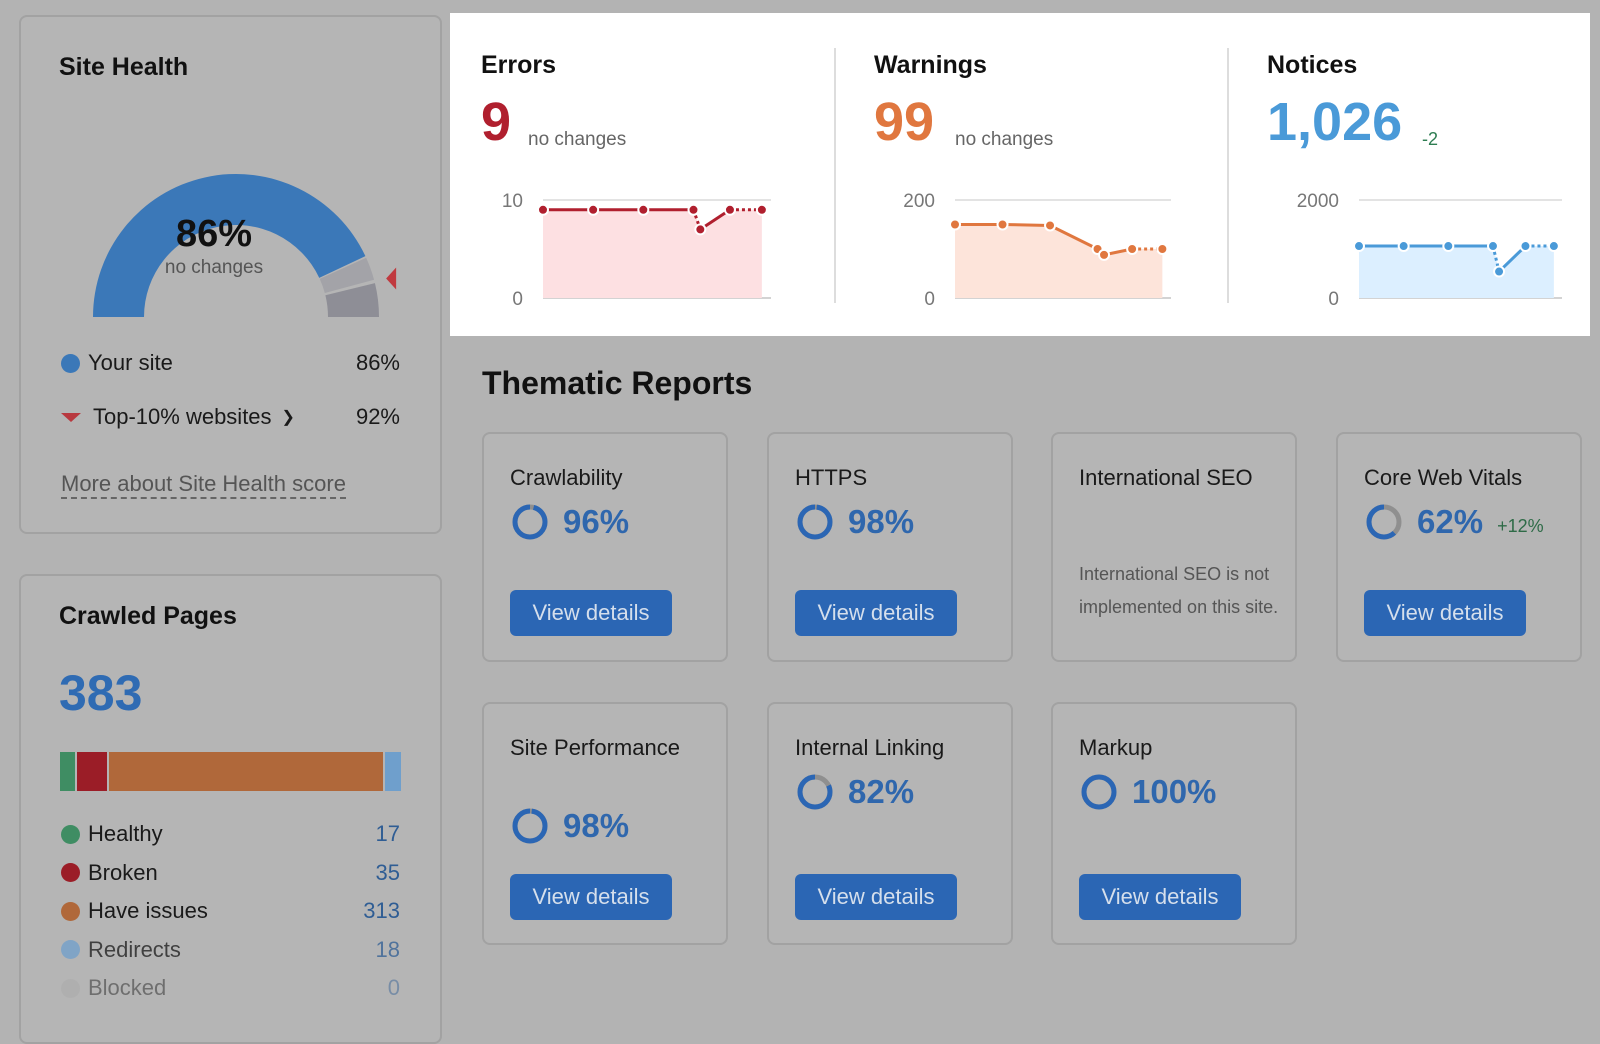  What do you see at coordinates (496, 122) in the screenshot?
I see `issue-count: 9` at bounding box center [496, 122].